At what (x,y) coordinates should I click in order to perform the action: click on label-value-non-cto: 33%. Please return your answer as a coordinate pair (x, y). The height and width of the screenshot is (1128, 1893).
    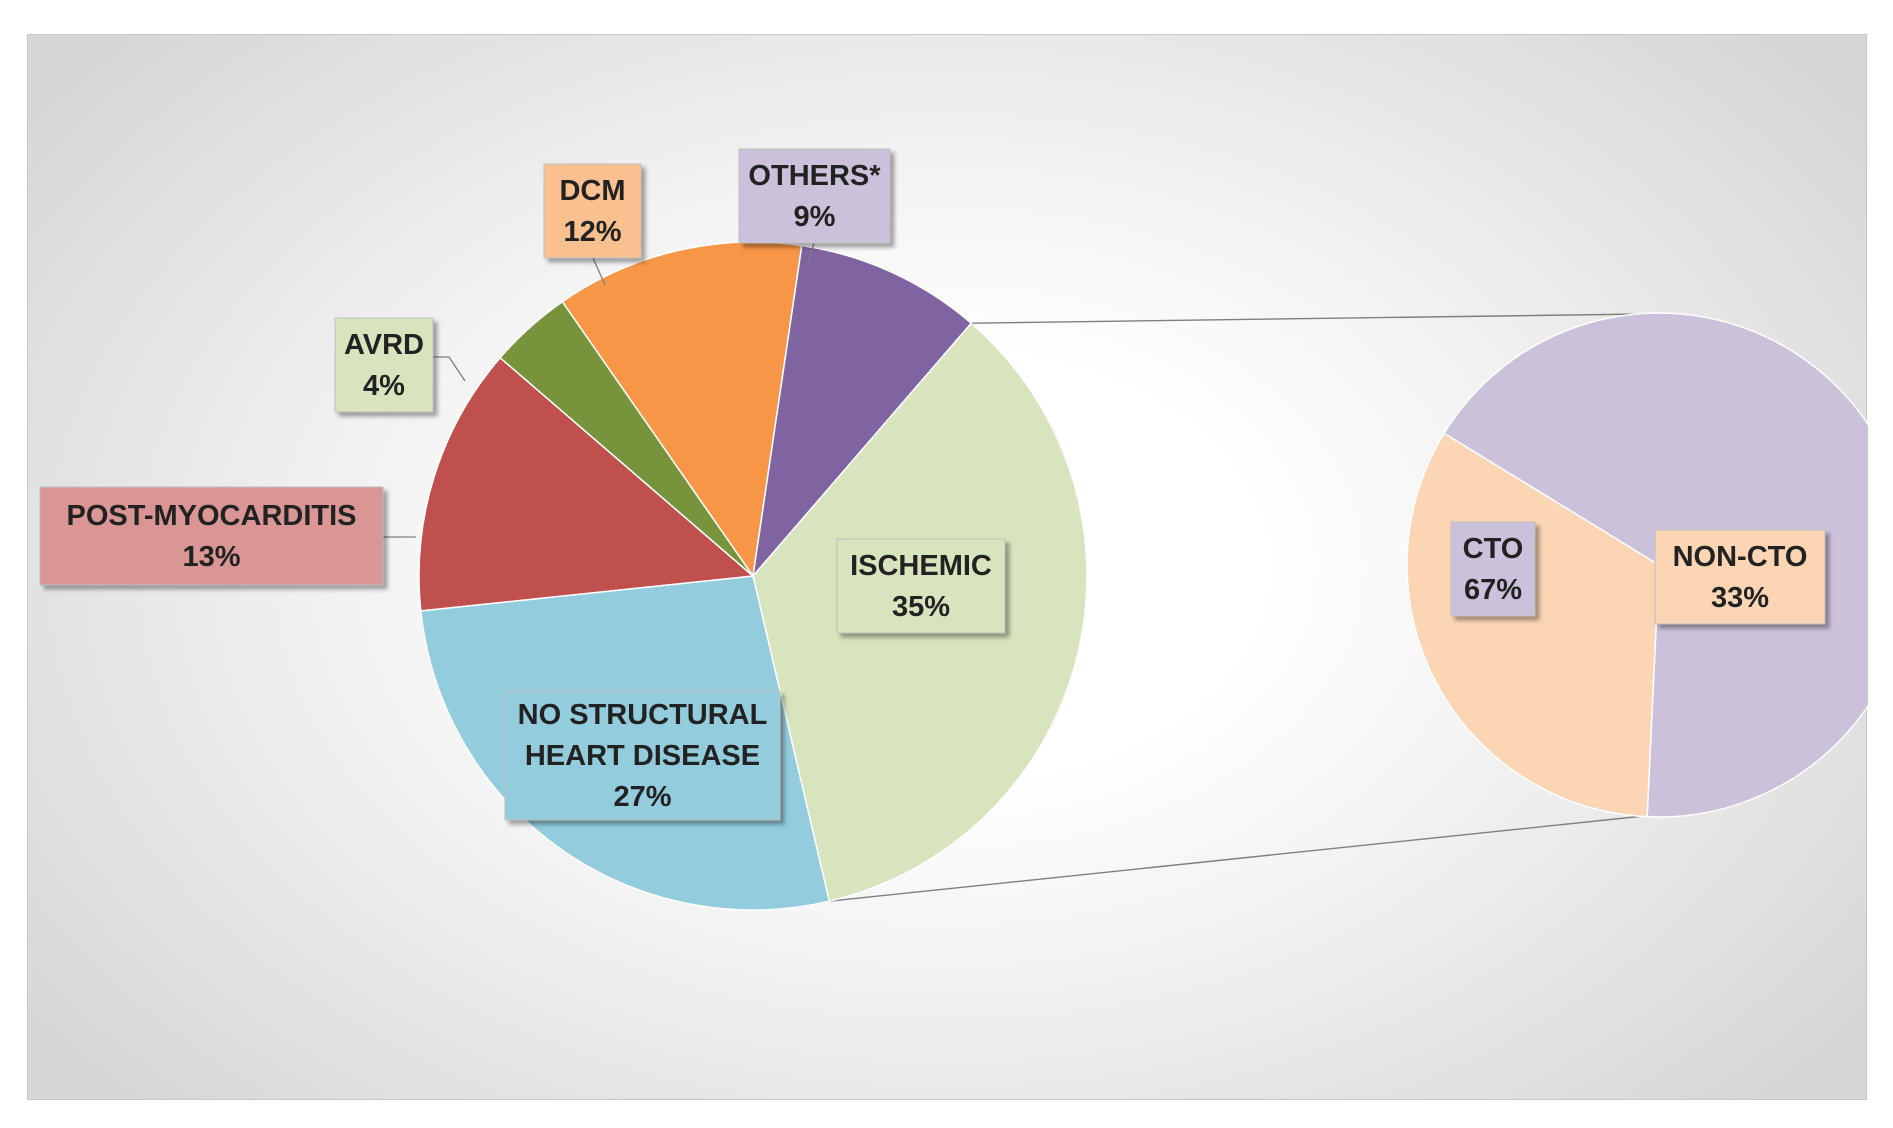
    Looking at the image, I should click on (1740, 598).